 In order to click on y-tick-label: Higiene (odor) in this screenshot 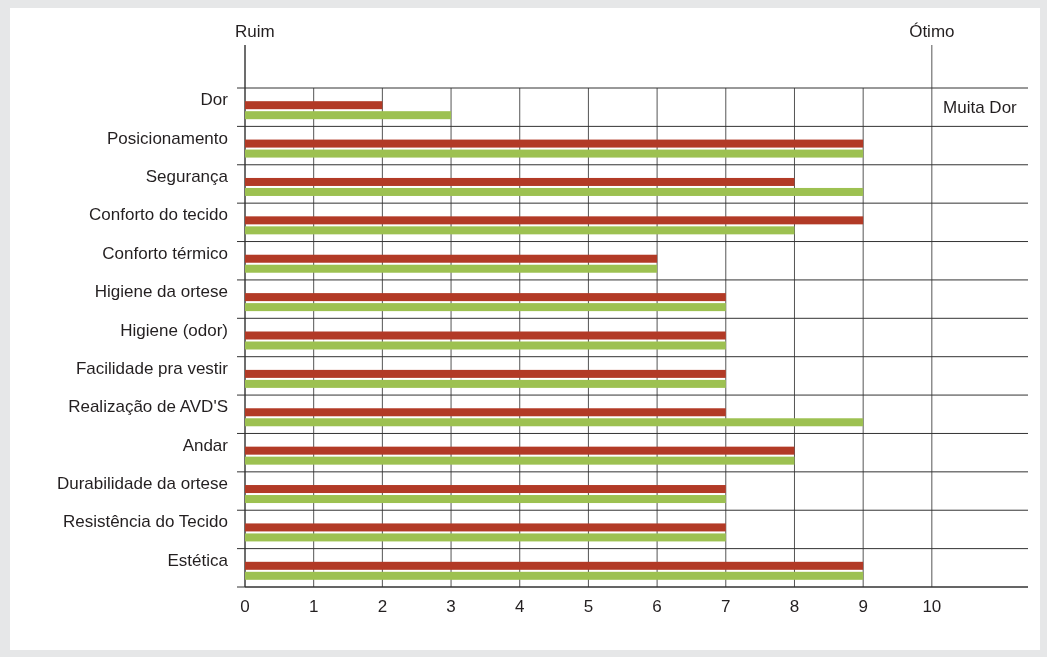, I will do `click(174, 330)`.